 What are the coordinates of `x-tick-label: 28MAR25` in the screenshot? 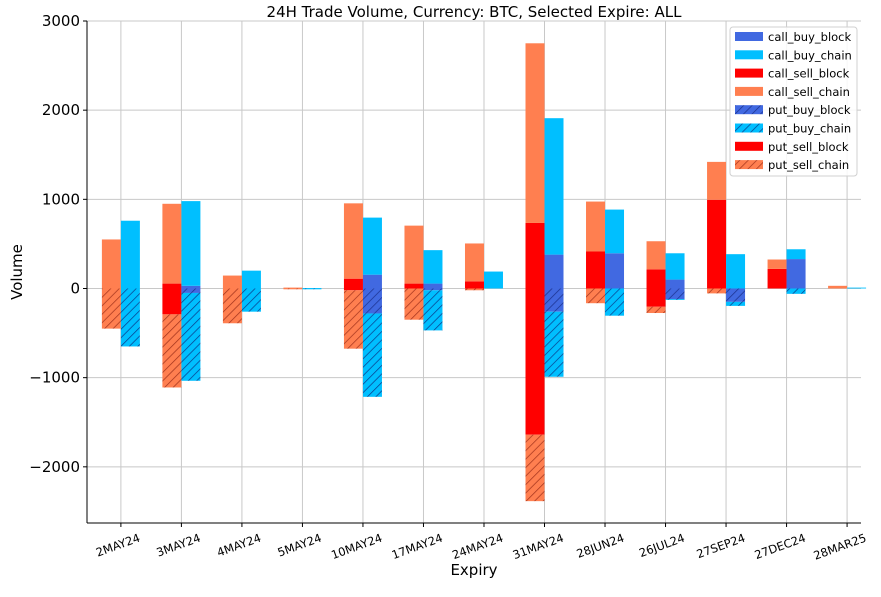 It's located at (840, 547).